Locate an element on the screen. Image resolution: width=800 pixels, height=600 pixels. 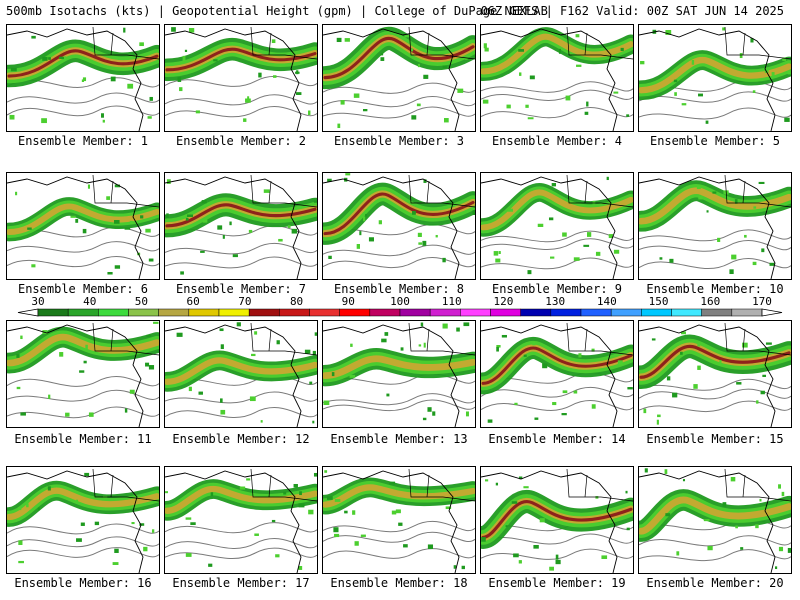
colorbar-min-arrow is located at coordinates (28, 312).